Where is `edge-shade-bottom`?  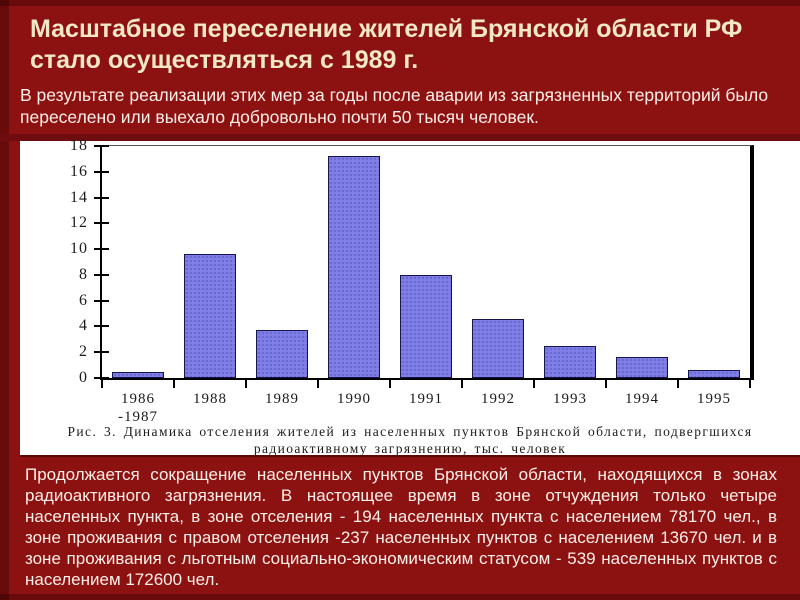 edge-shade-bottom is located at coordinates (400, 597).